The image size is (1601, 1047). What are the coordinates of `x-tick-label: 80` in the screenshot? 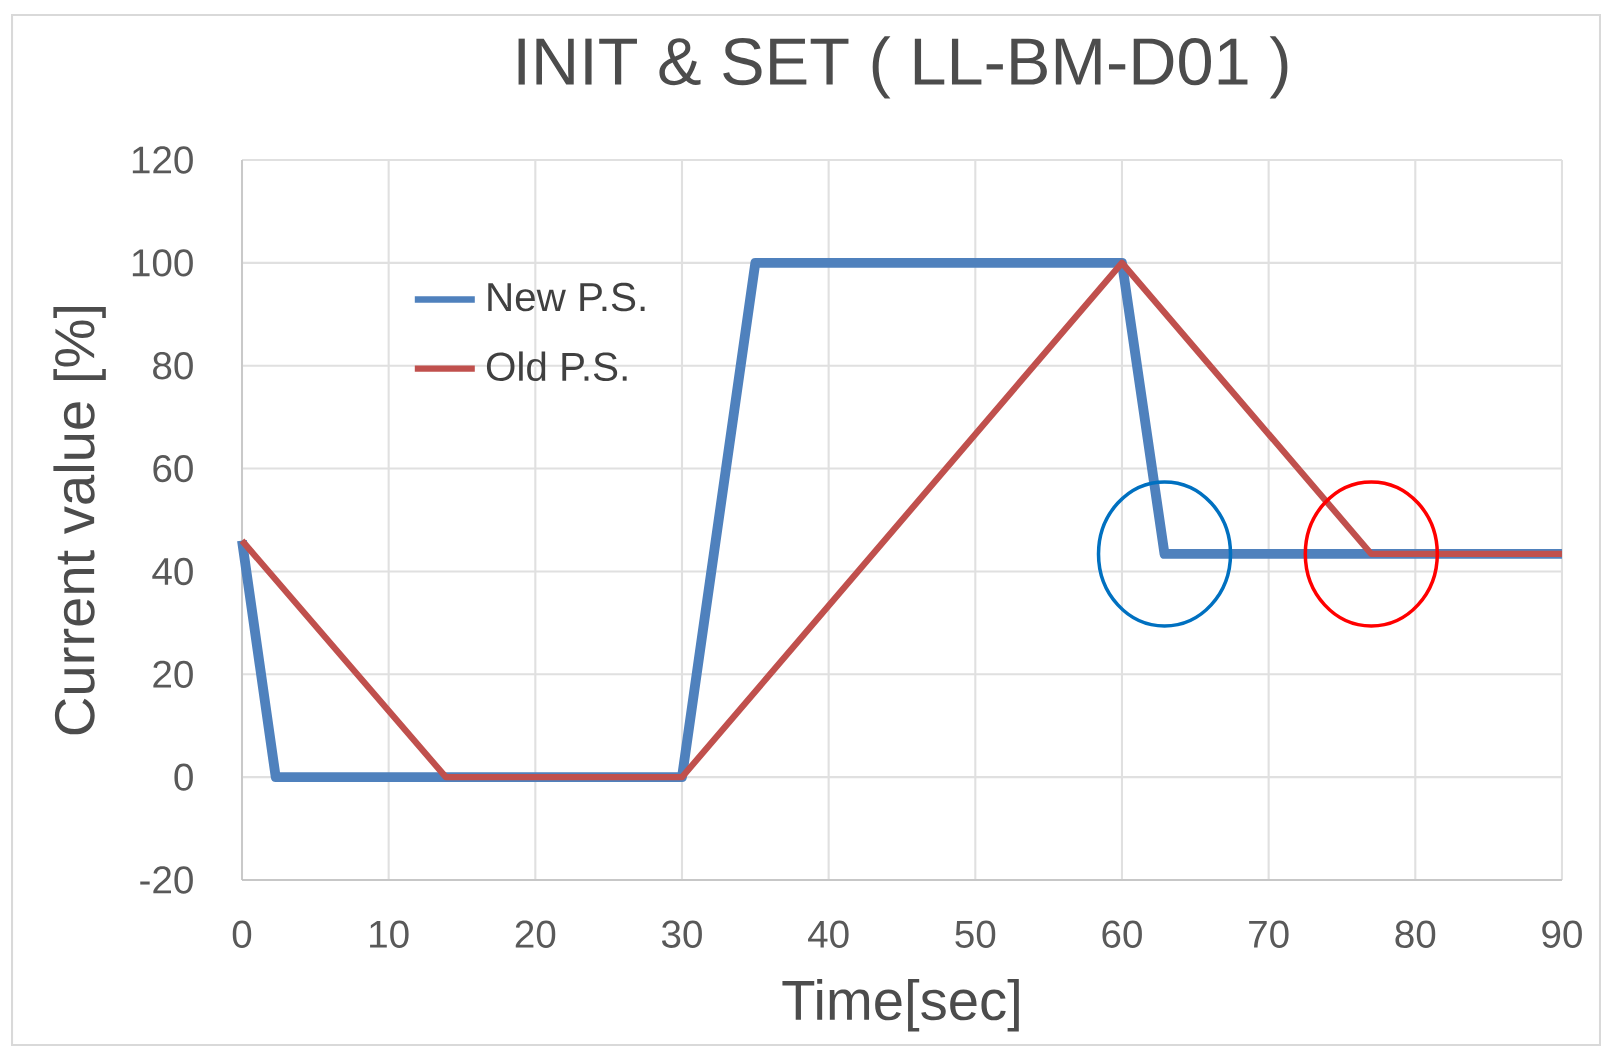 It's located at (1415, 934).